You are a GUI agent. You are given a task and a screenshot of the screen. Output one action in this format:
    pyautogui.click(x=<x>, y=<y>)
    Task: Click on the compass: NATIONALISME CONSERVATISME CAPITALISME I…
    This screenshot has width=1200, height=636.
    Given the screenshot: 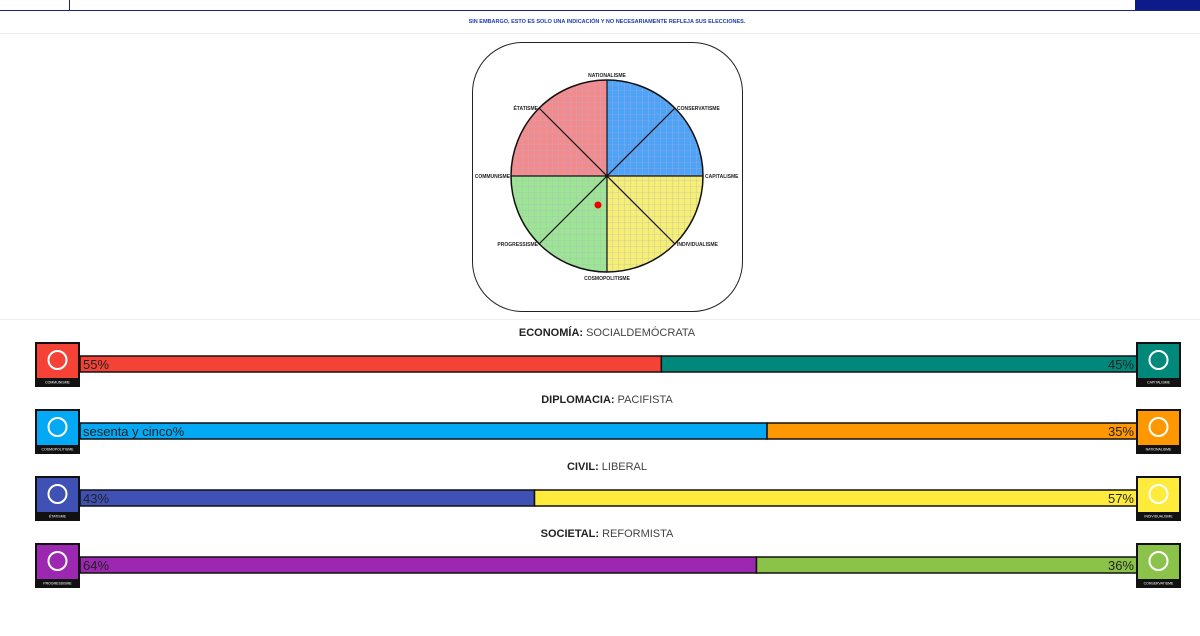 What is the action you would take?
    pyautogui.click(x=607, y=177)
    